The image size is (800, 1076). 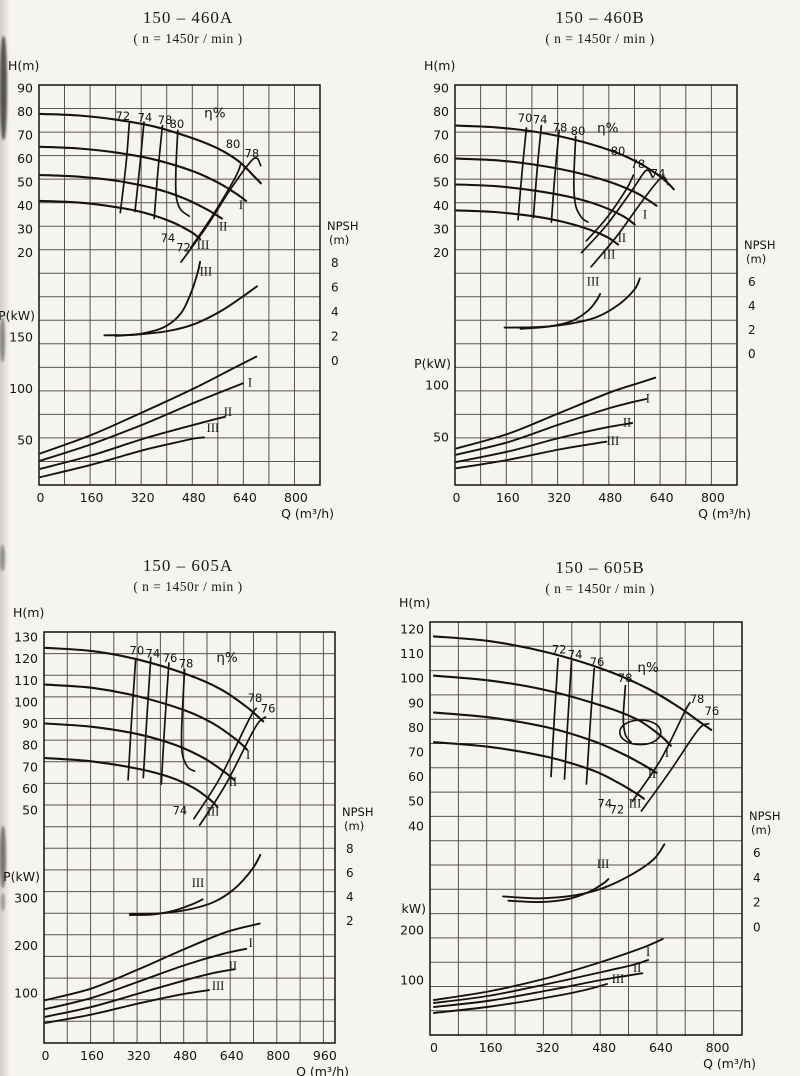 What do you see at coordinates (432, 363) in the screenshot?
I see `p-axis-label: P(kW)` at bounding box center [432, 363].